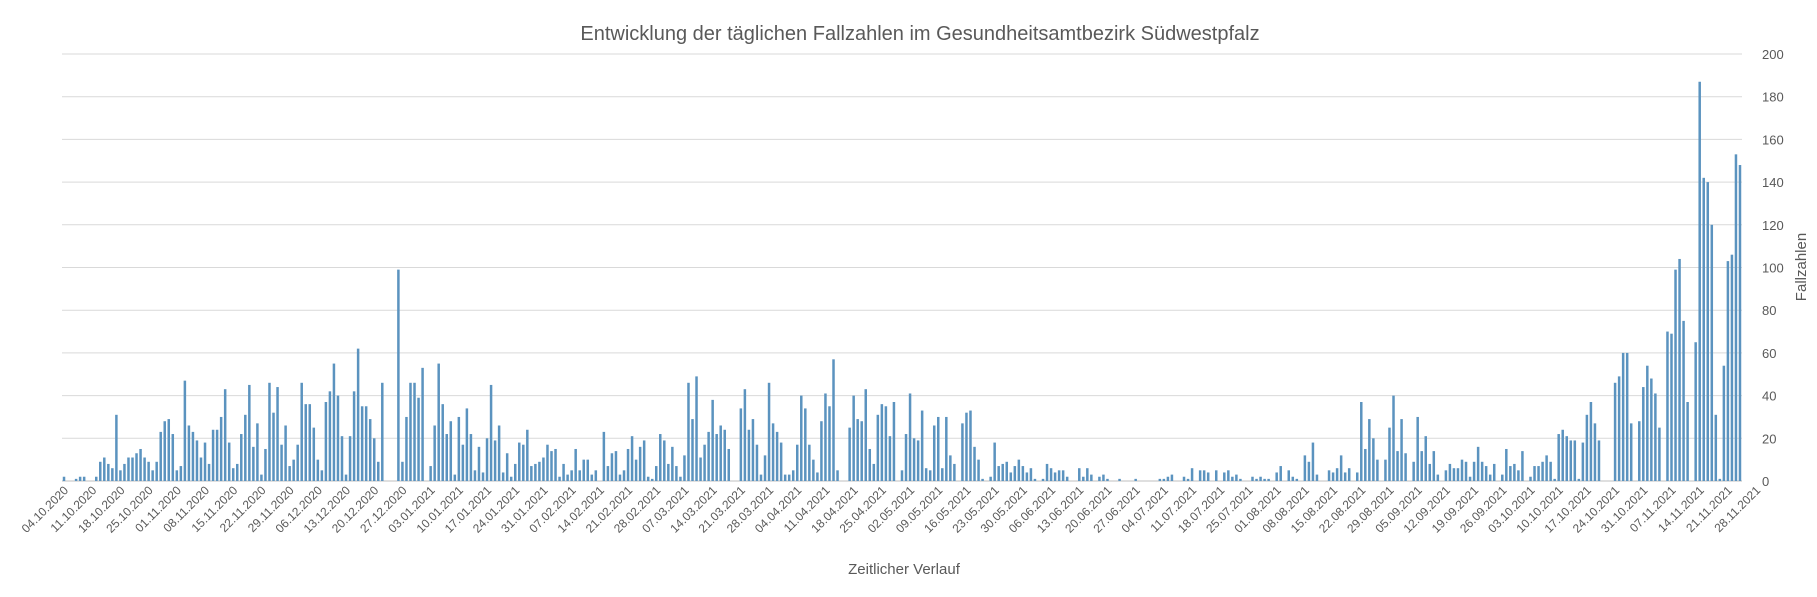 This screenshot has width=1817, height=597. I want to click on y-tick-label: 120, so click(1773, 225).